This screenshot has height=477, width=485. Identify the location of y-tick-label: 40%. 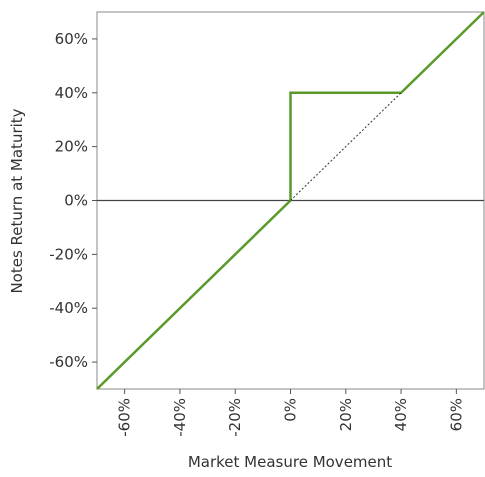
(71, 93).